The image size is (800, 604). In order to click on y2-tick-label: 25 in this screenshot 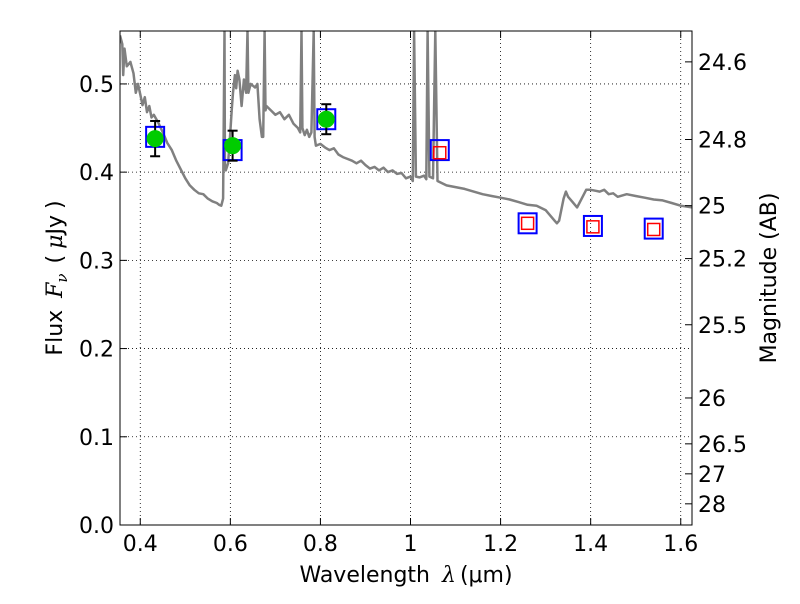, I will do `click(712, 207)`.